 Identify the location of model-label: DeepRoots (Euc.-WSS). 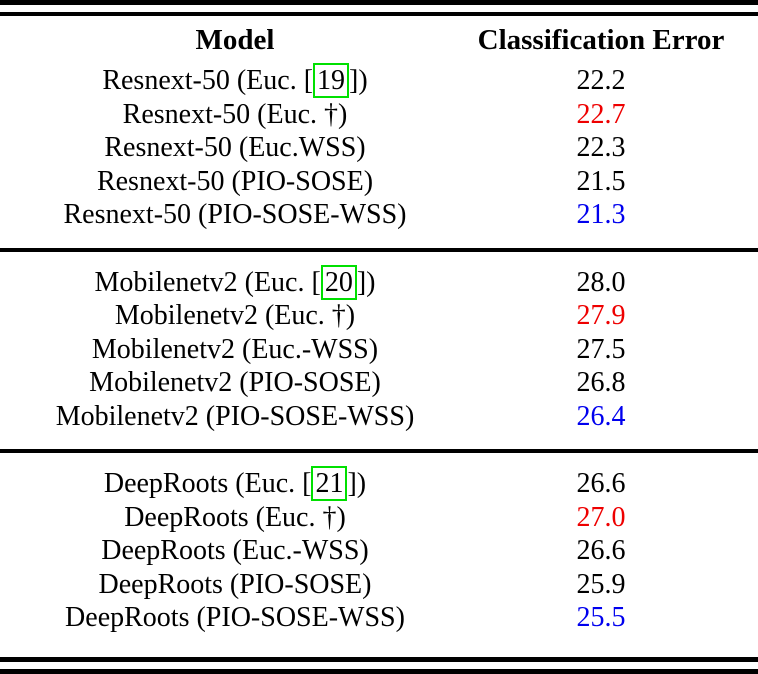
(235, 551).